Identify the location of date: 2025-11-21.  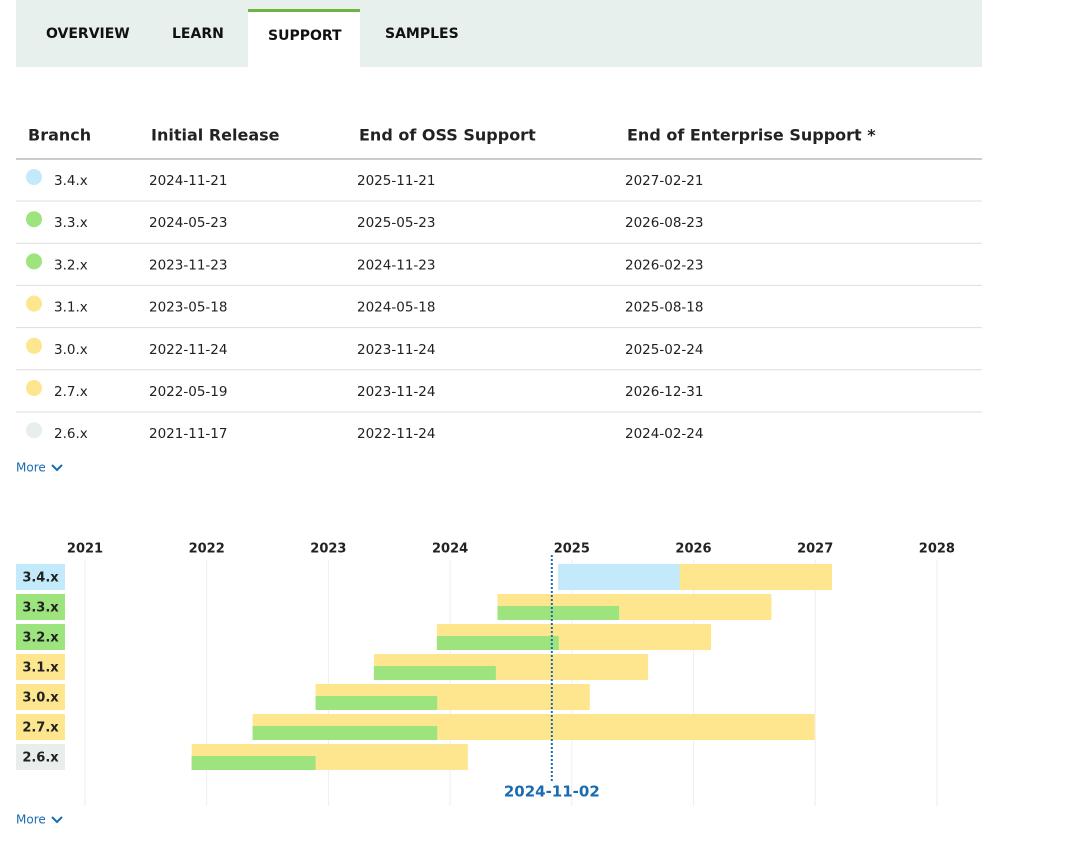
(396, 181).